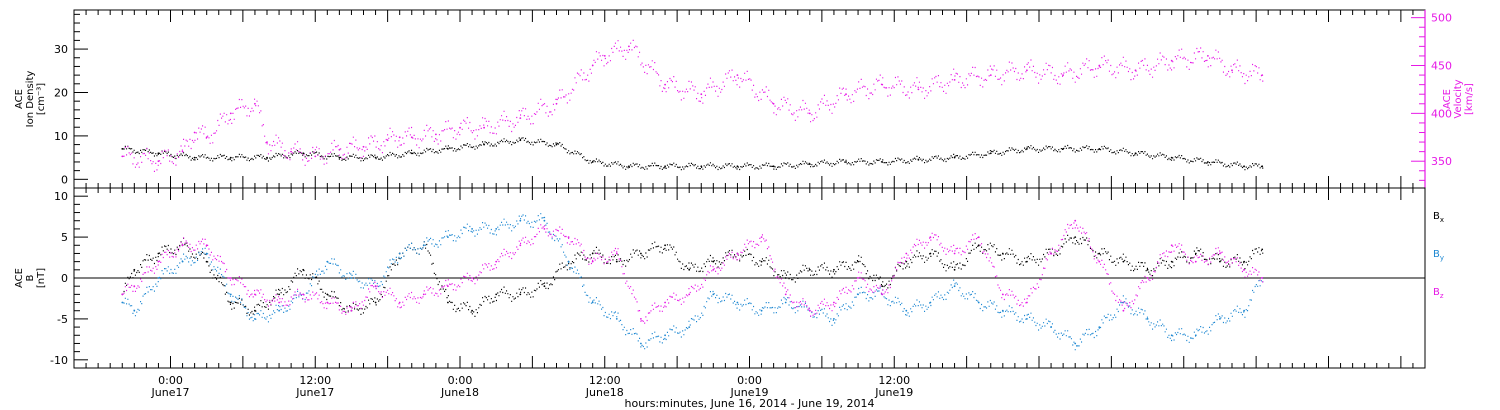 The image size is (1500, 410). What do you see at coordinates (692, 154) in the screenshot?
I see `series-density` at bounding box center [692, 154].